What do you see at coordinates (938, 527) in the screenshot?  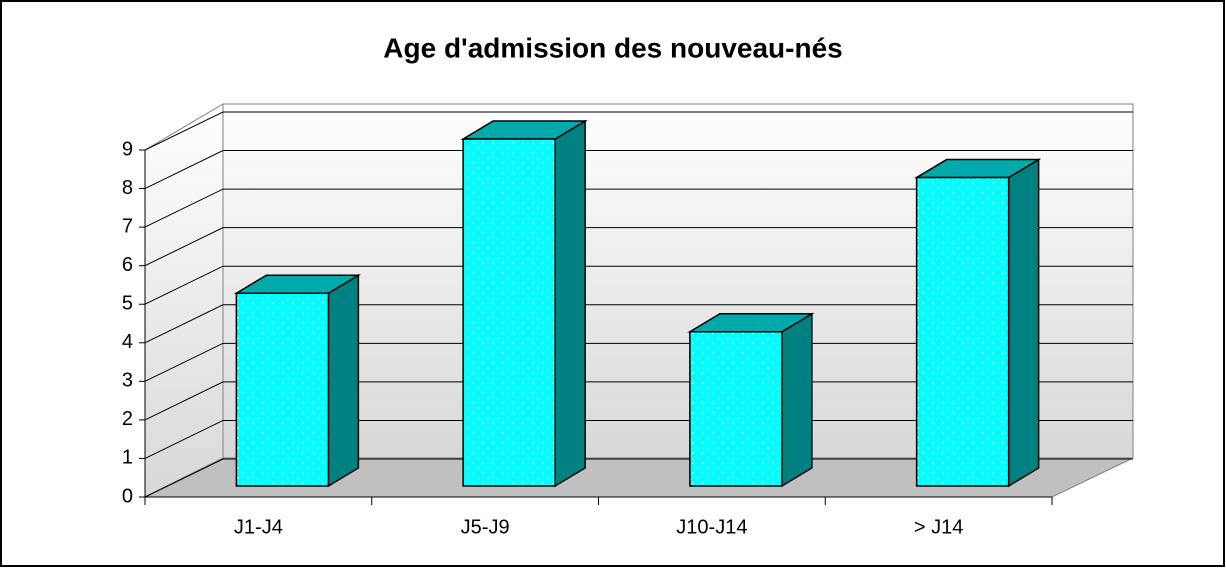 I see `x-tick-label: > J14` at bounding box center [938, 527].